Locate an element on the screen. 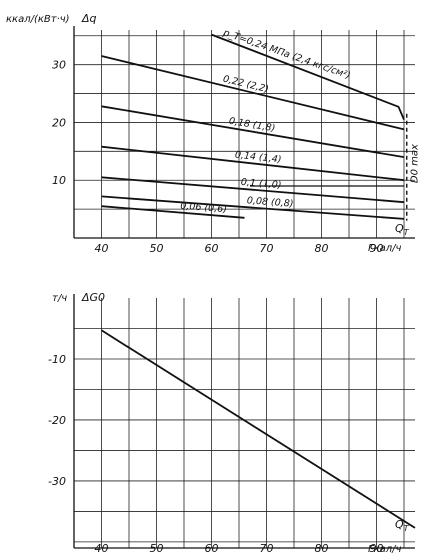  y-axis-symbol: Δq is located at coordinates (89, 18).